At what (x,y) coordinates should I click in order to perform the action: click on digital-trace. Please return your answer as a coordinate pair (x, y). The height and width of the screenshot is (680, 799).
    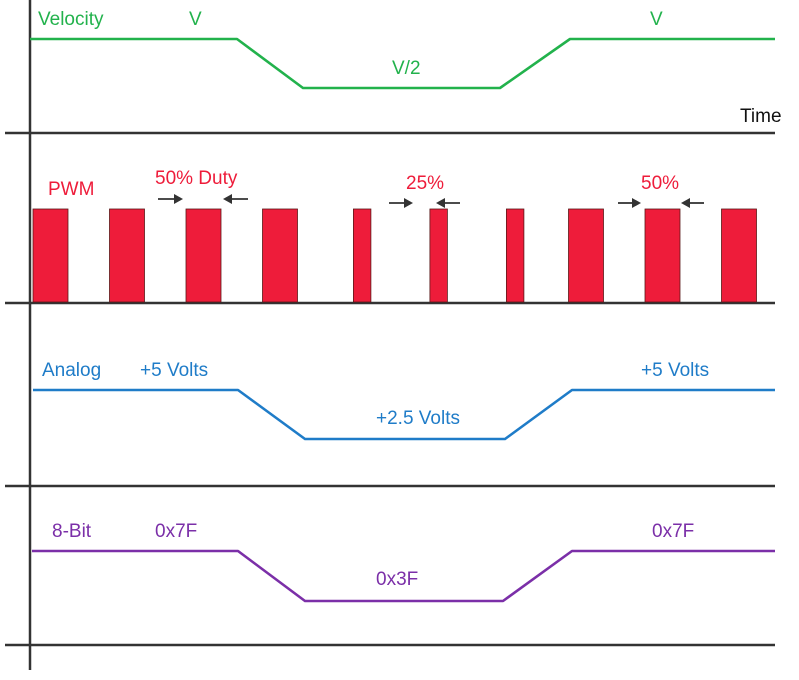
    Looking at the image, I should click on (403, 576).